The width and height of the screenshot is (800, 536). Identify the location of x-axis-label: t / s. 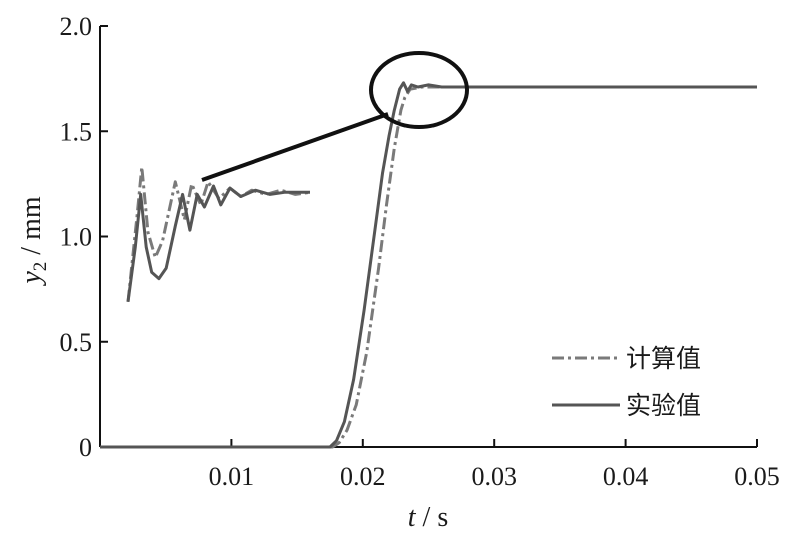
(428, 517).